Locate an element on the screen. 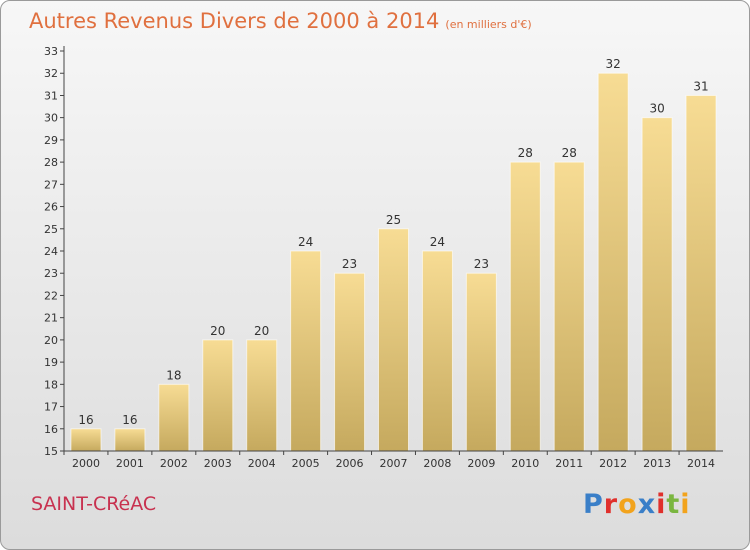 This screenshot has height=550, width=750. x-tick-label: 2013 is located at coordinates (657, 463).